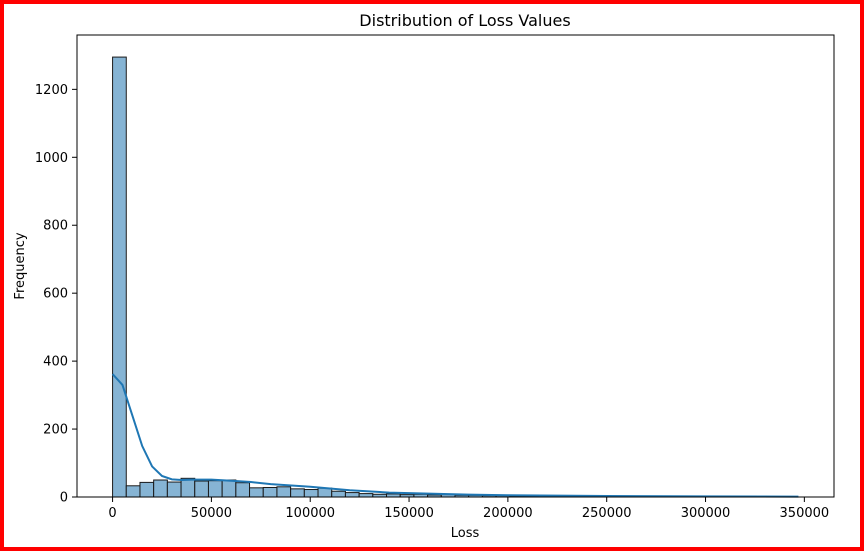 The width and height of the screenshot is (864, 551). Describe the element at coordinates (465, 533) in the screenshot. I see `x-axis-label: Loss` at that location.